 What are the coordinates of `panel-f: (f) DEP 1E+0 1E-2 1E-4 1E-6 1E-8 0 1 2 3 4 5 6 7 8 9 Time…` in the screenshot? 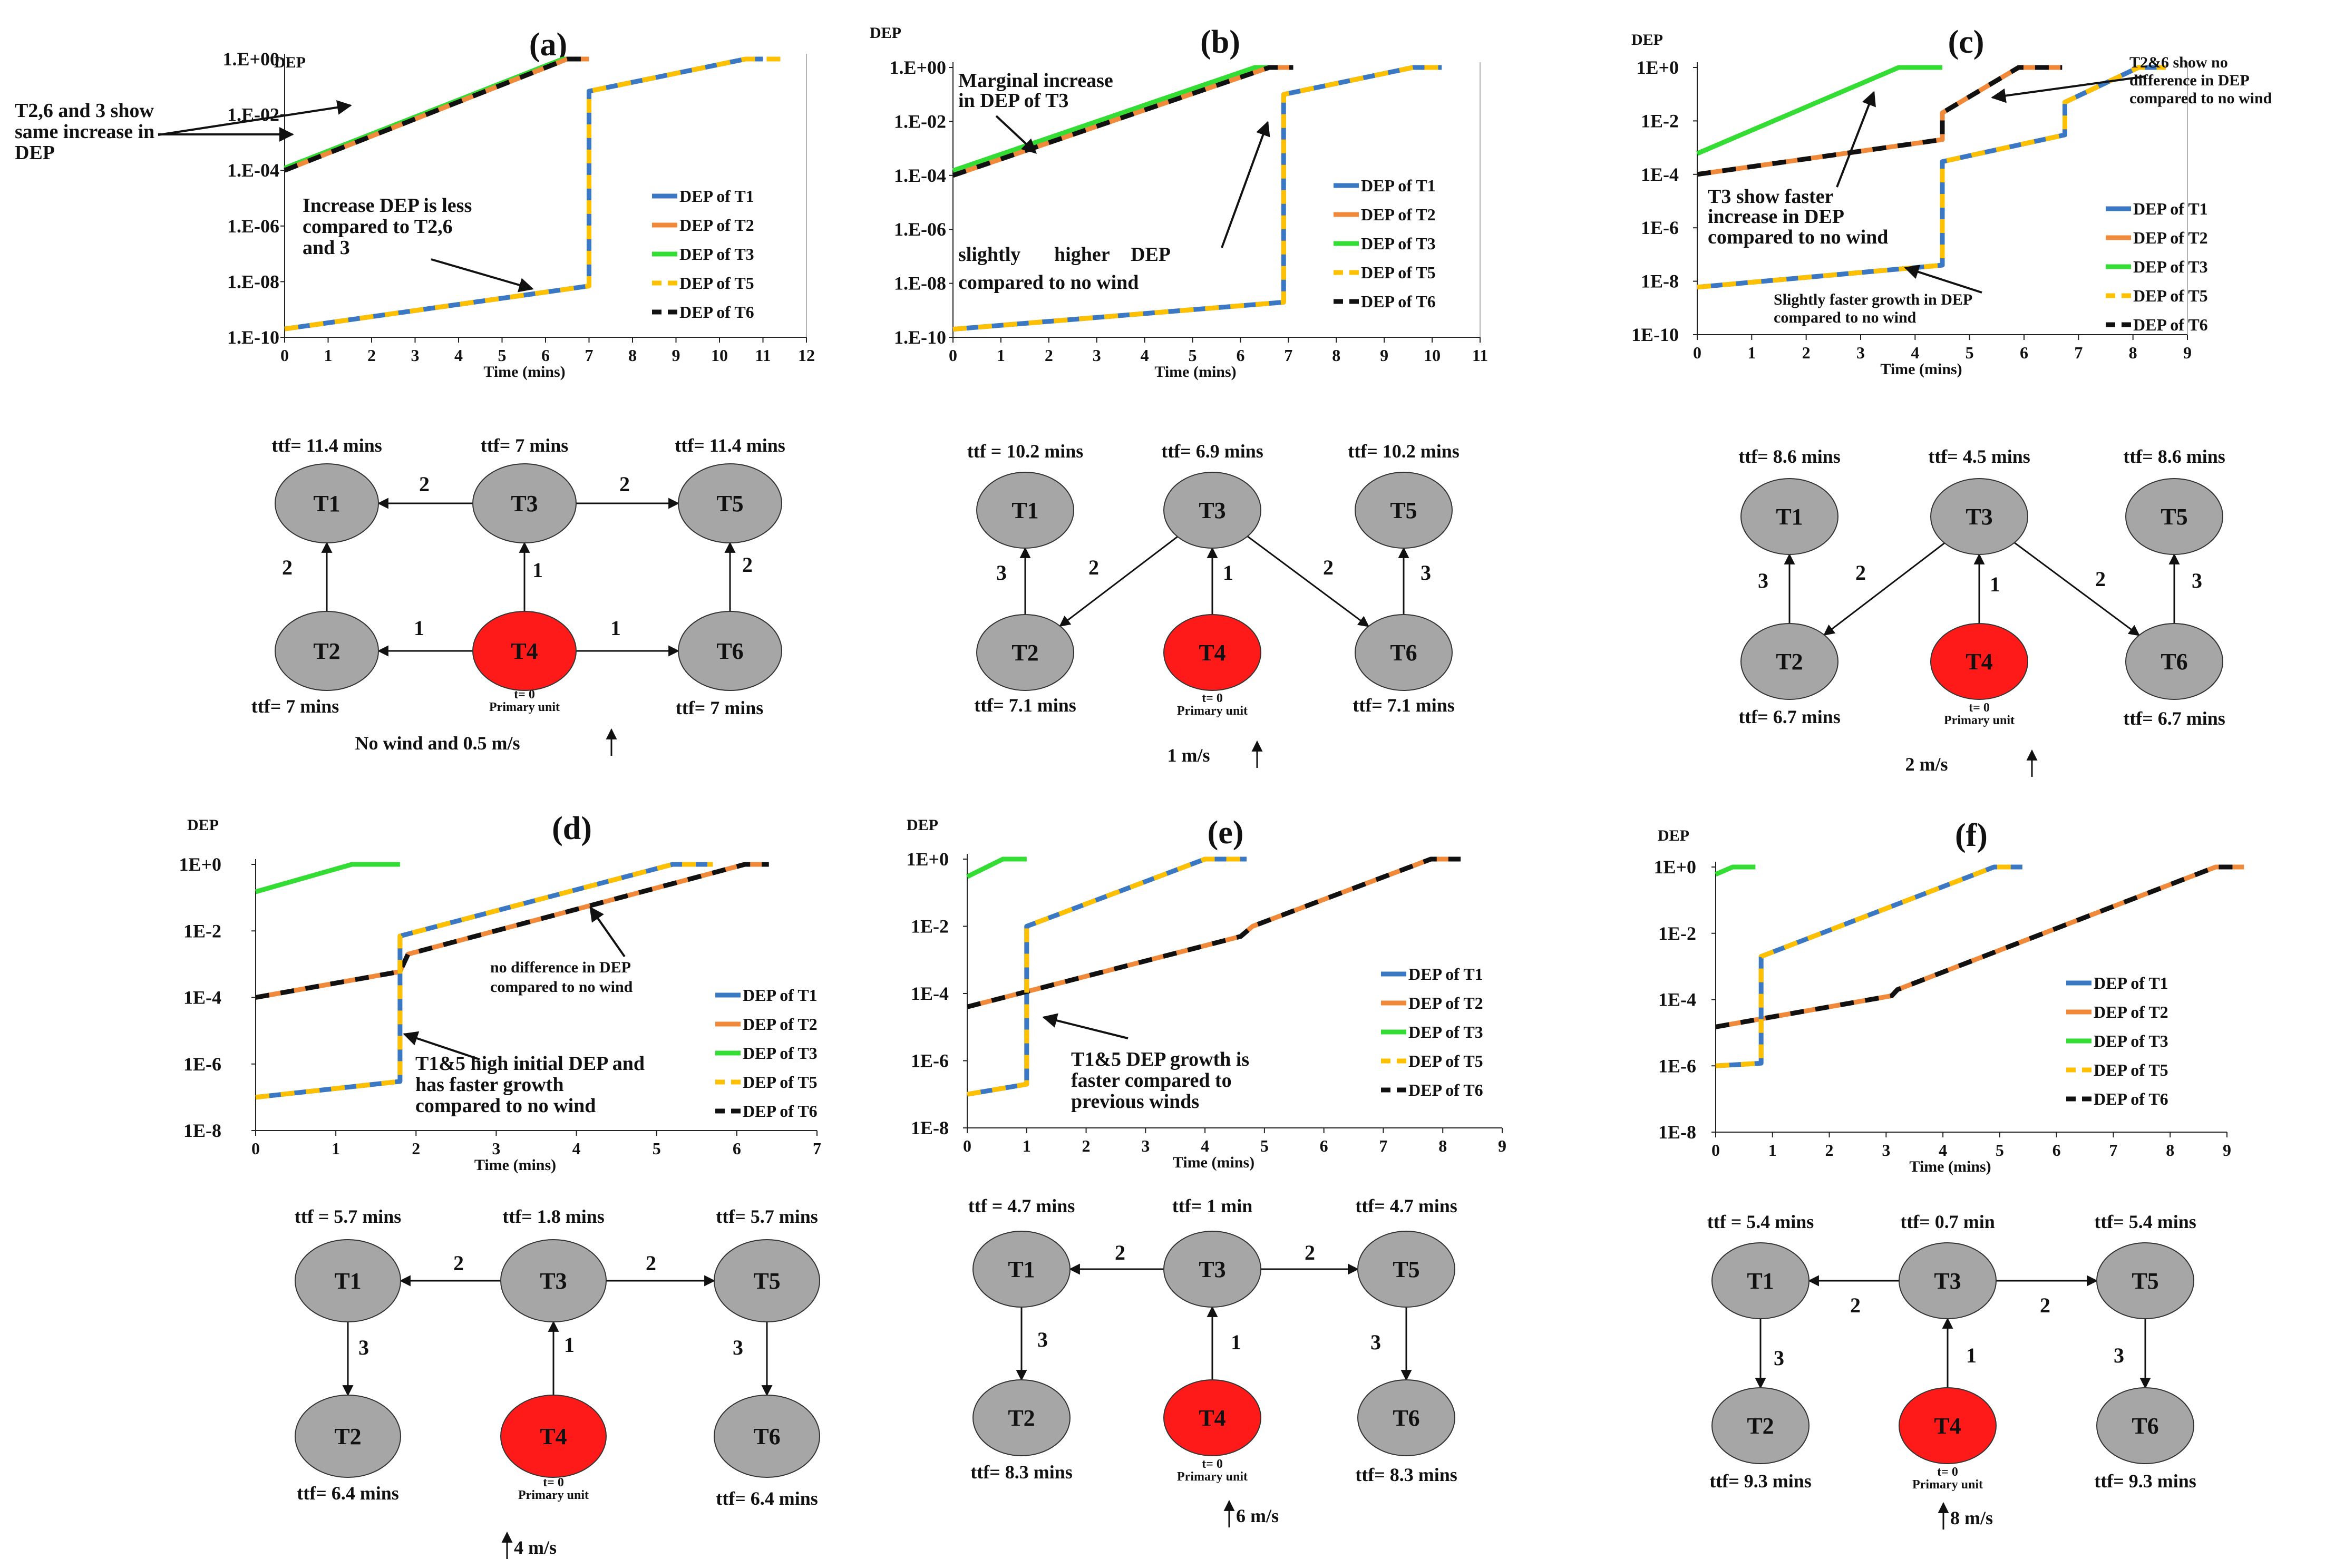 It's located at (1948, 1174).